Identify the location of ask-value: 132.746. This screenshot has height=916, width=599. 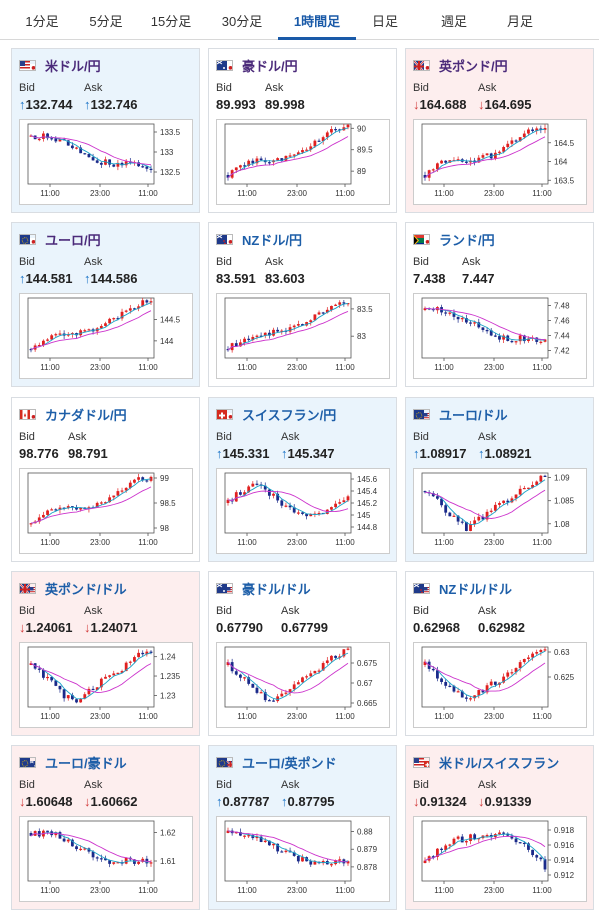
(114, 104).